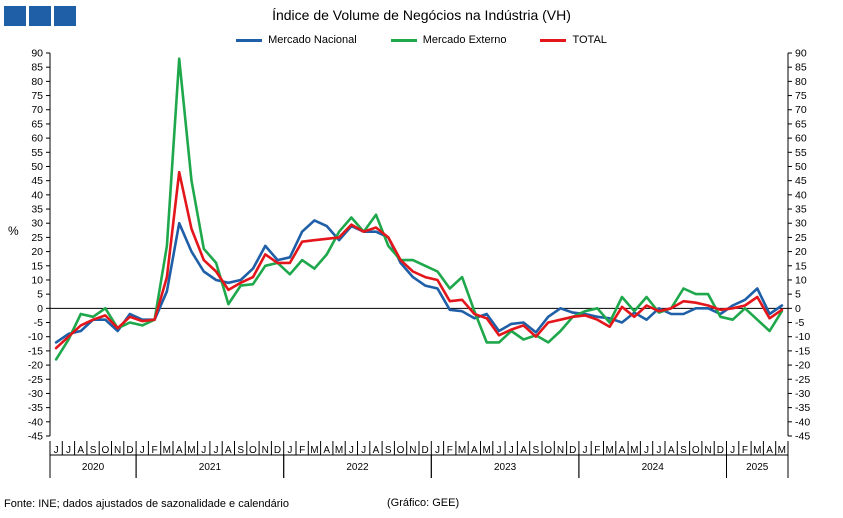 This screenshot has width=843, height=518. I want to click on y-tick-label-left: 75, so click(37, 96).